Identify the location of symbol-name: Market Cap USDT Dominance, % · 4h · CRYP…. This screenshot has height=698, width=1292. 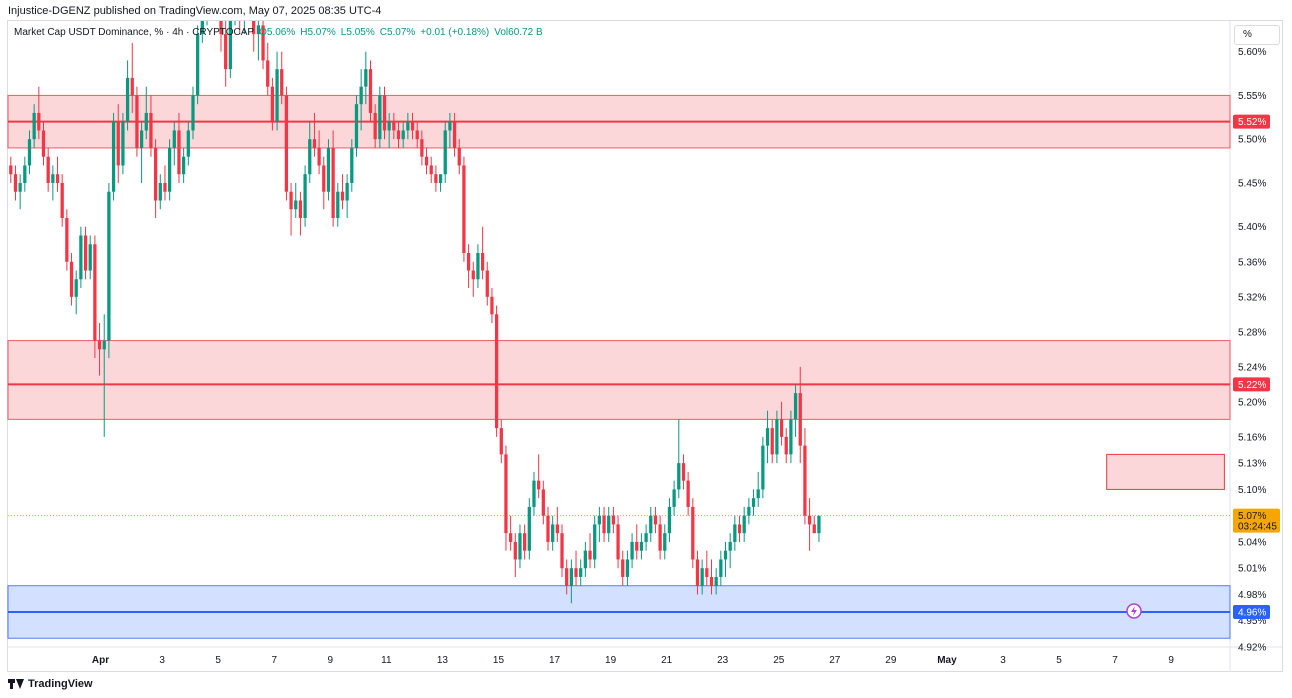
(134, 32).